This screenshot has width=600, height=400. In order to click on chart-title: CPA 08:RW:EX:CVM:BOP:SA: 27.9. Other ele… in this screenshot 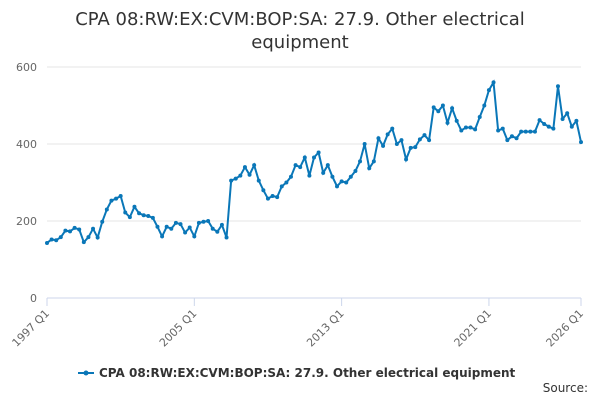, I will do `click(300, 31)`.